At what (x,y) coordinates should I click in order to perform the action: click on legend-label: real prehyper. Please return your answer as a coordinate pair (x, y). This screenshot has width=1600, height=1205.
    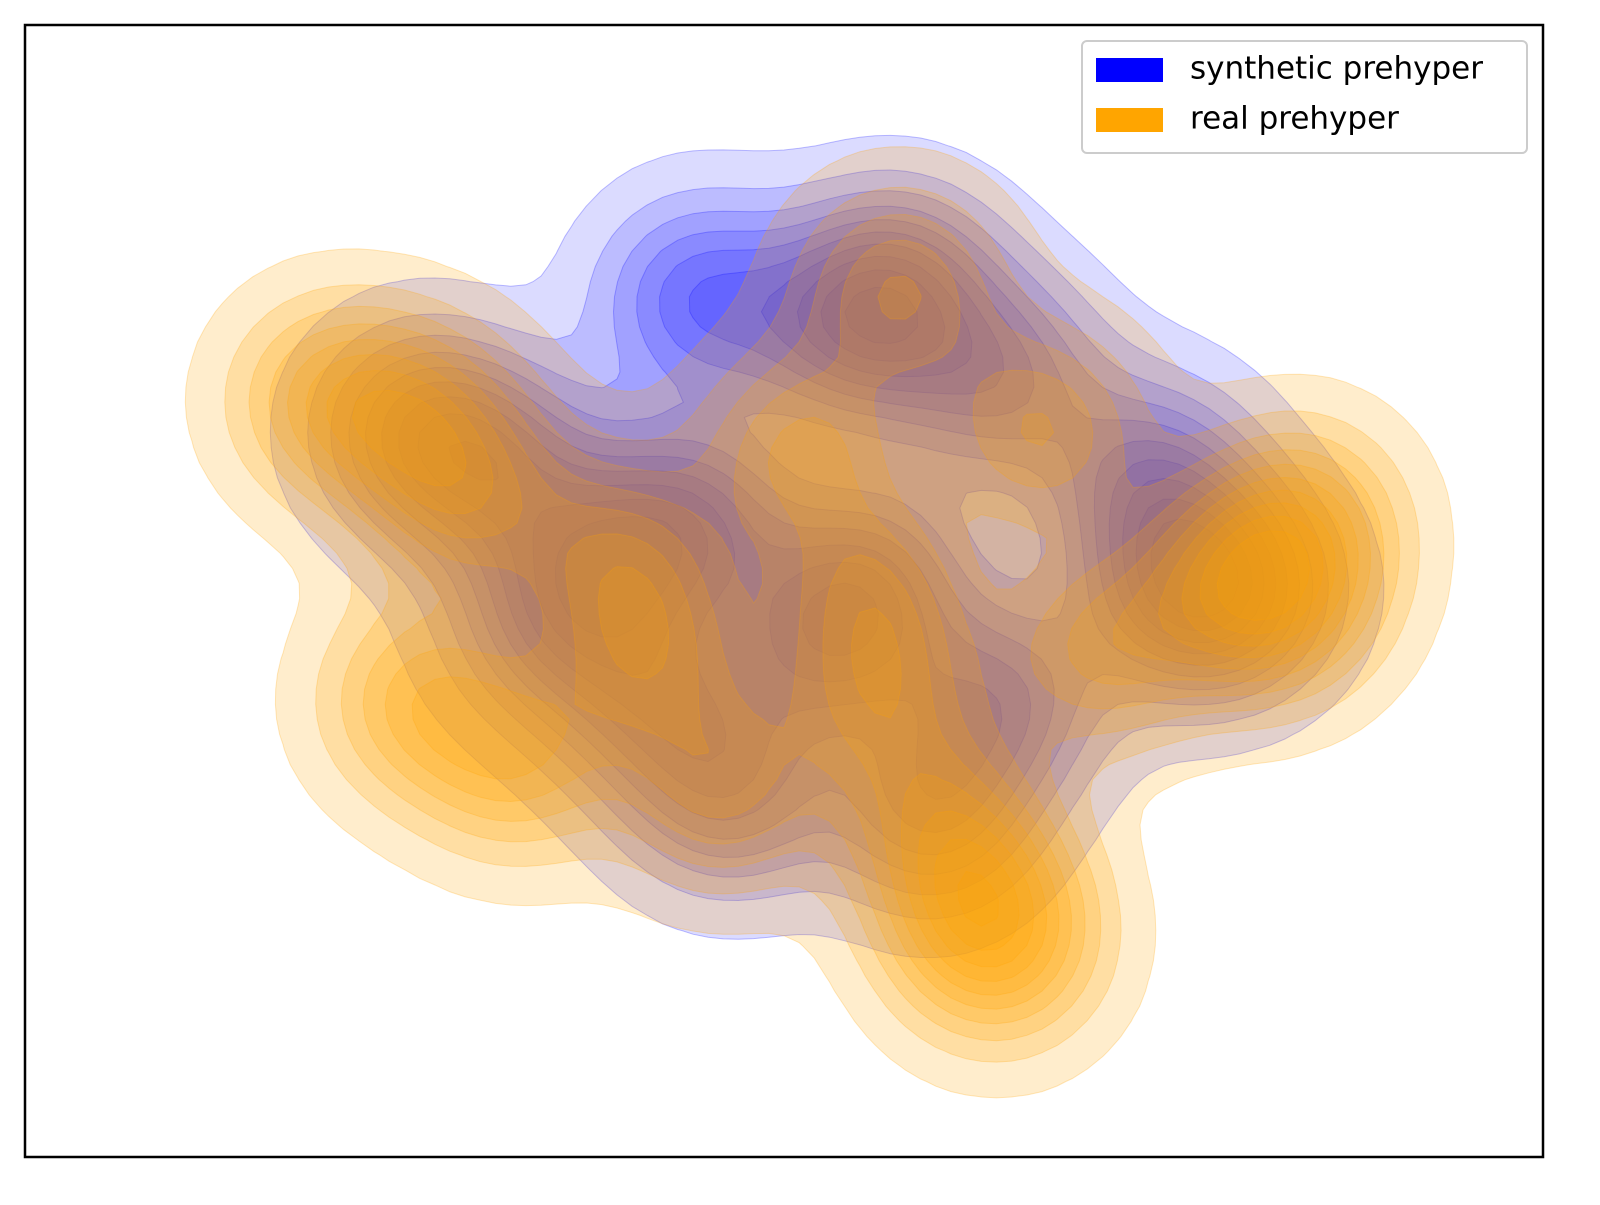
    Looking at the image, I should click on (1294, 119).